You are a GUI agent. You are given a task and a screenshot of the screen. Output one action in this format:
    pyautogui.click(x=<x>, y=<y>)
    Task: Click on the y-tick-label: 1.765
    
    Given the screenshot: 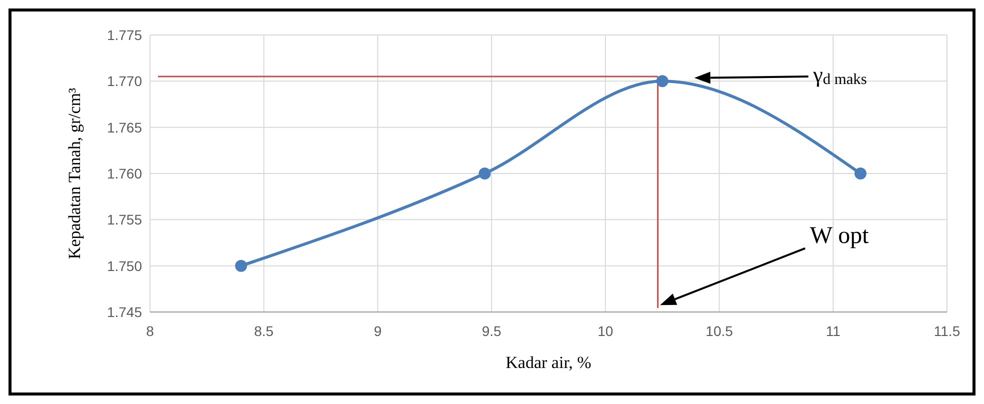 What is the action you would take?
    pyautogui.click(x=124, y=127)
    